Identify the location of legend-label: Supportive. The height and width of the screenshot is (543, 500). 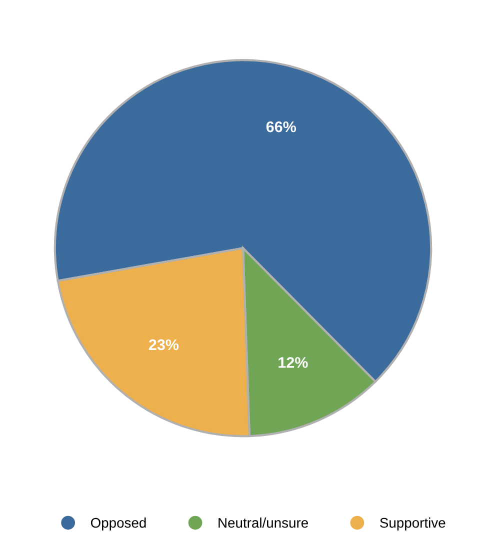
(413, 524).